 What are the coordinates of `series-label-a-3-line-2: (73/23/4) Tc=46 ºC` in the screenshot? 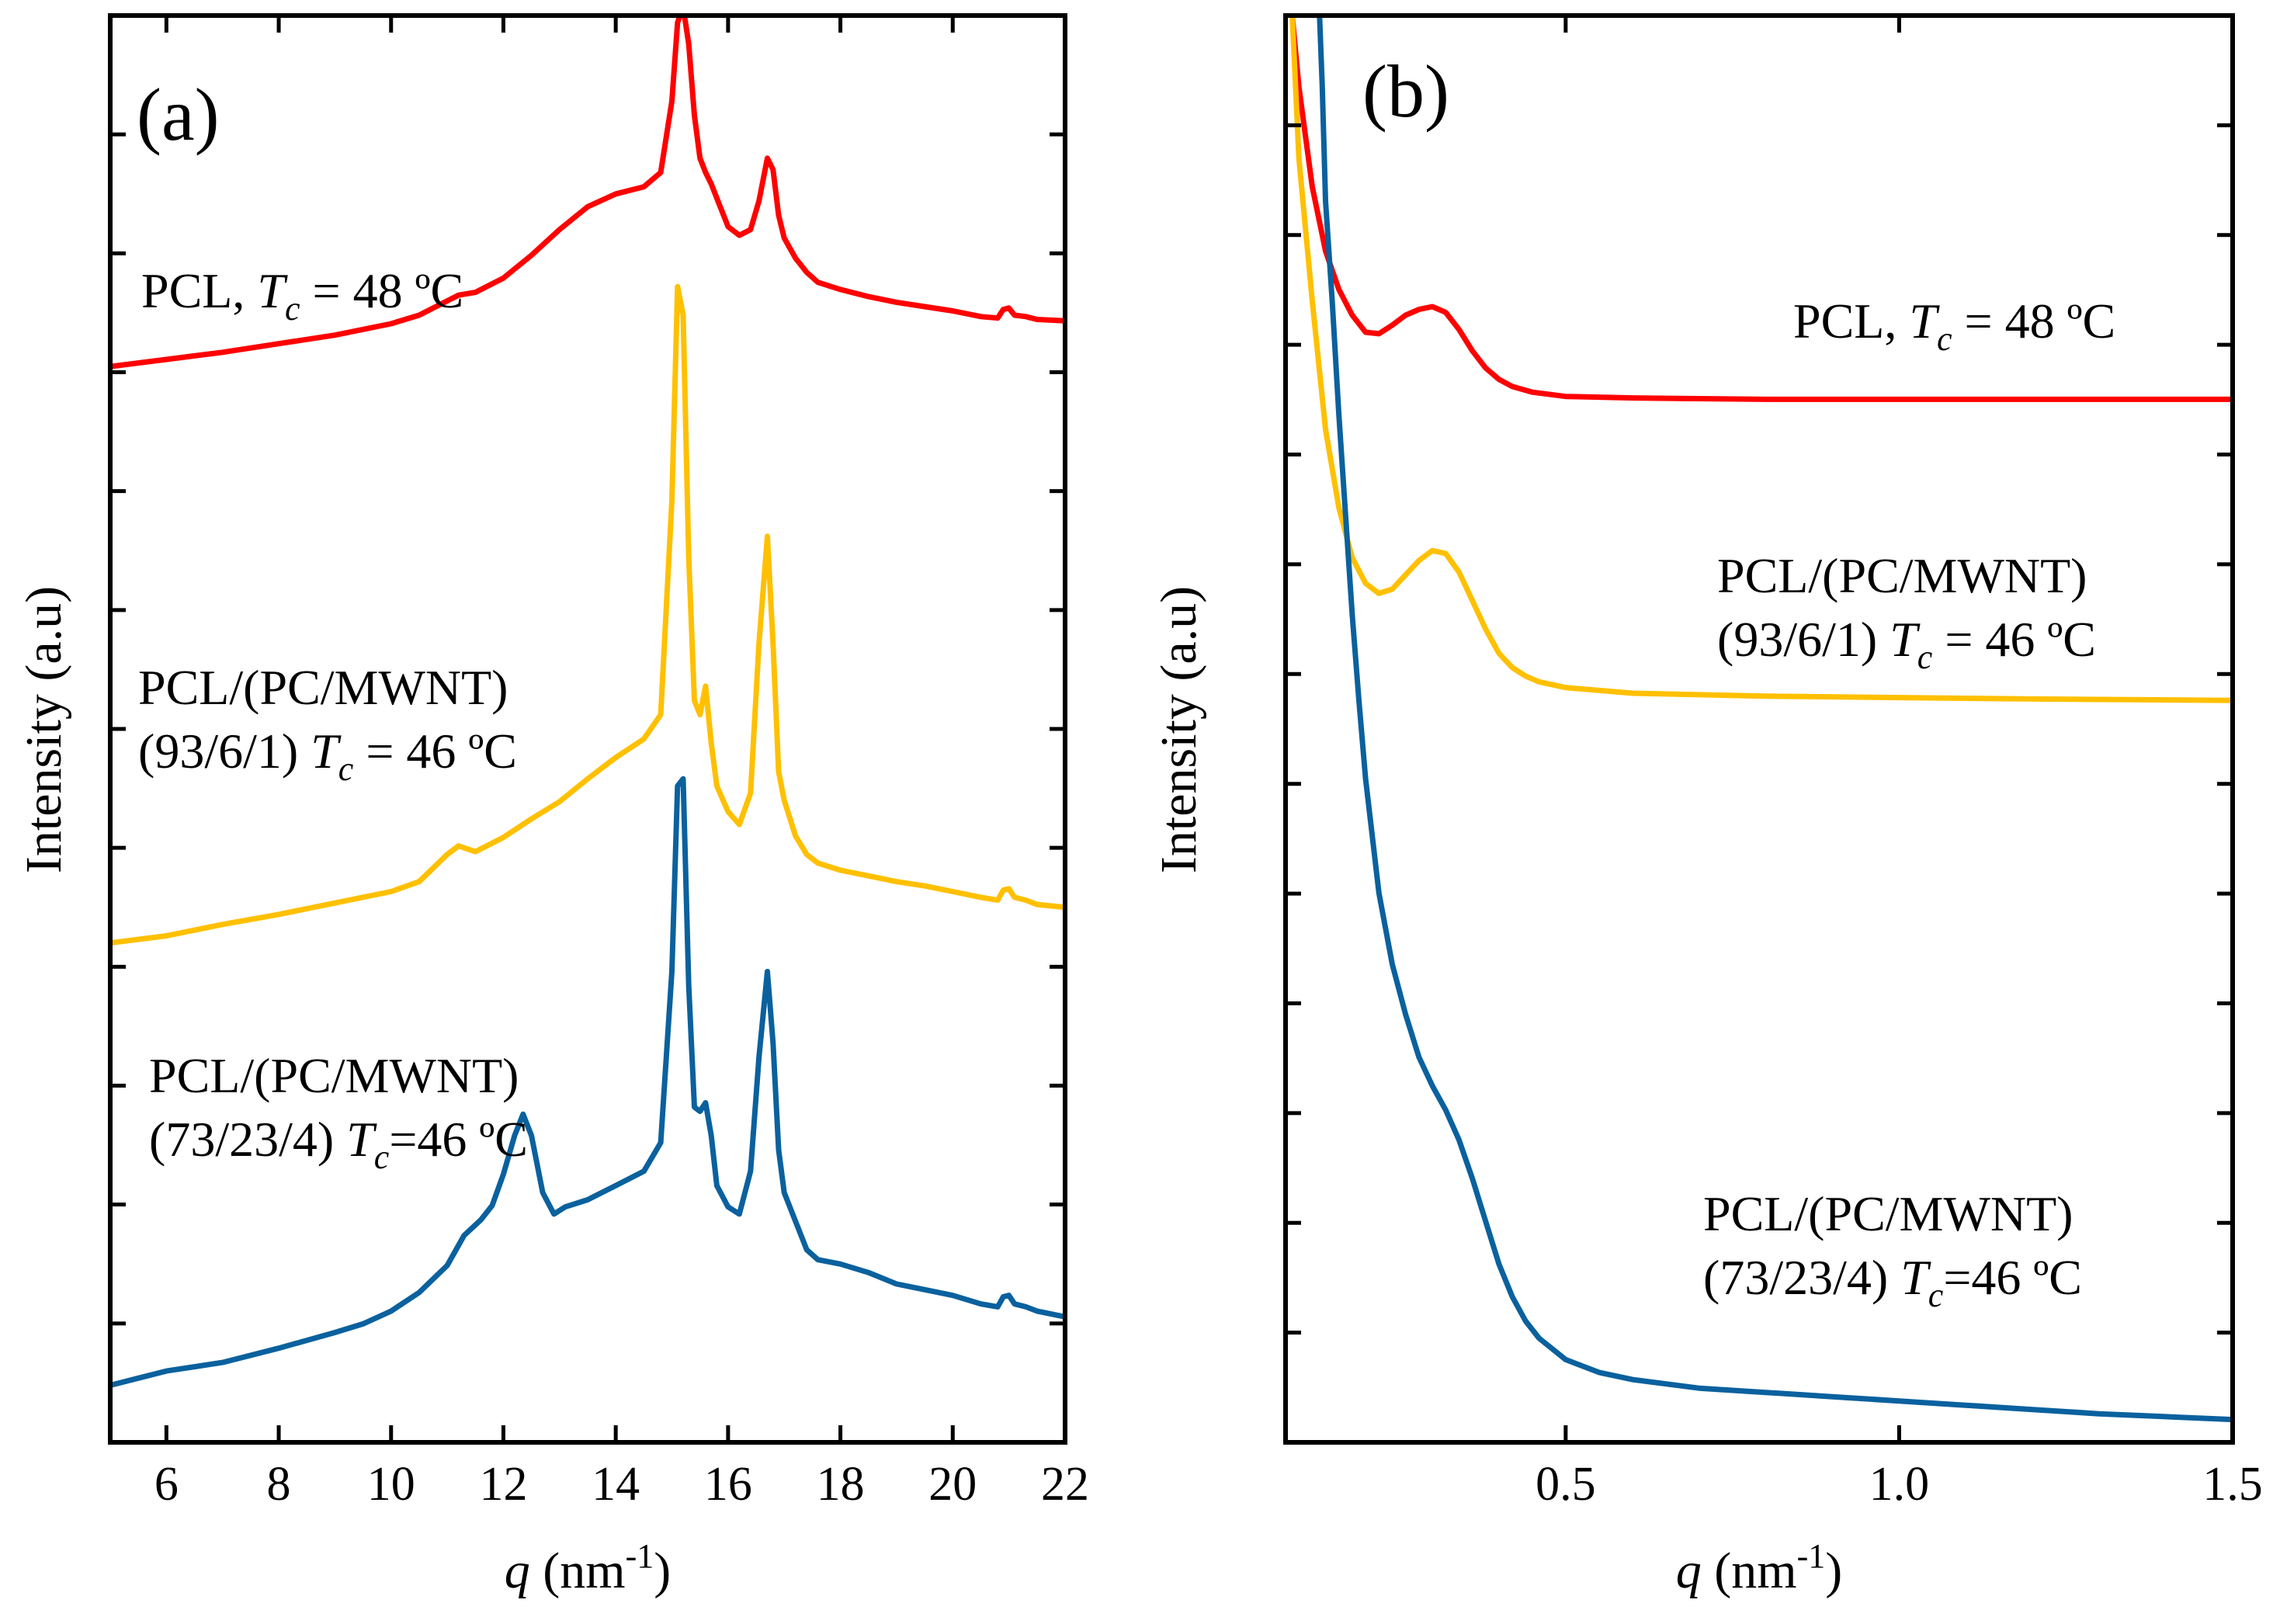 It's located at (338, 1144).